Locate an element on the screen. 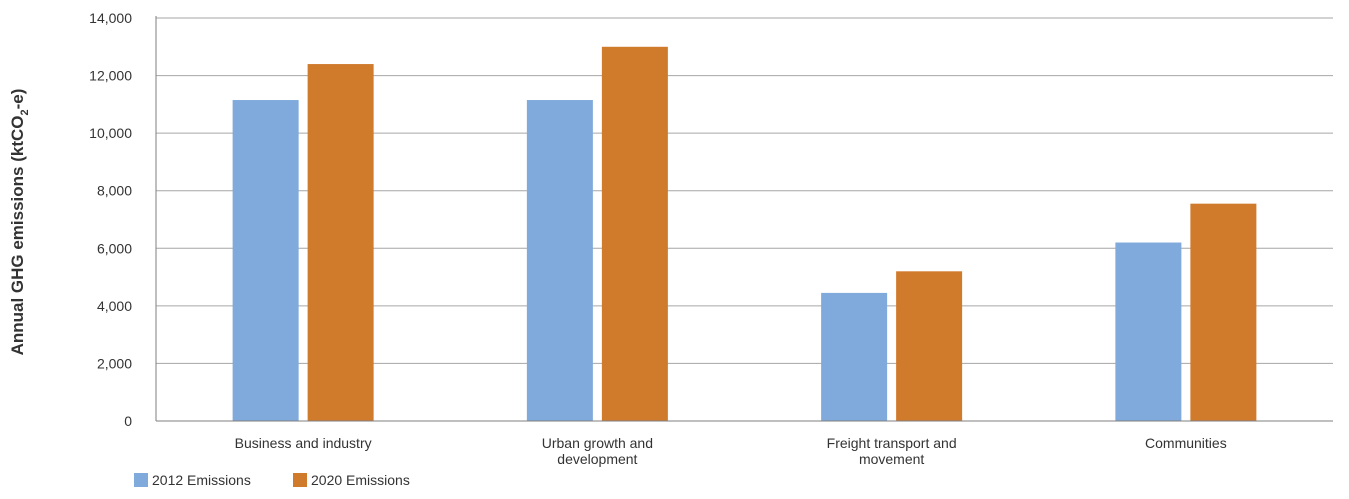 The image size is (1349, 499). y-tick-label: 0 is located at coordinates (128, 421).